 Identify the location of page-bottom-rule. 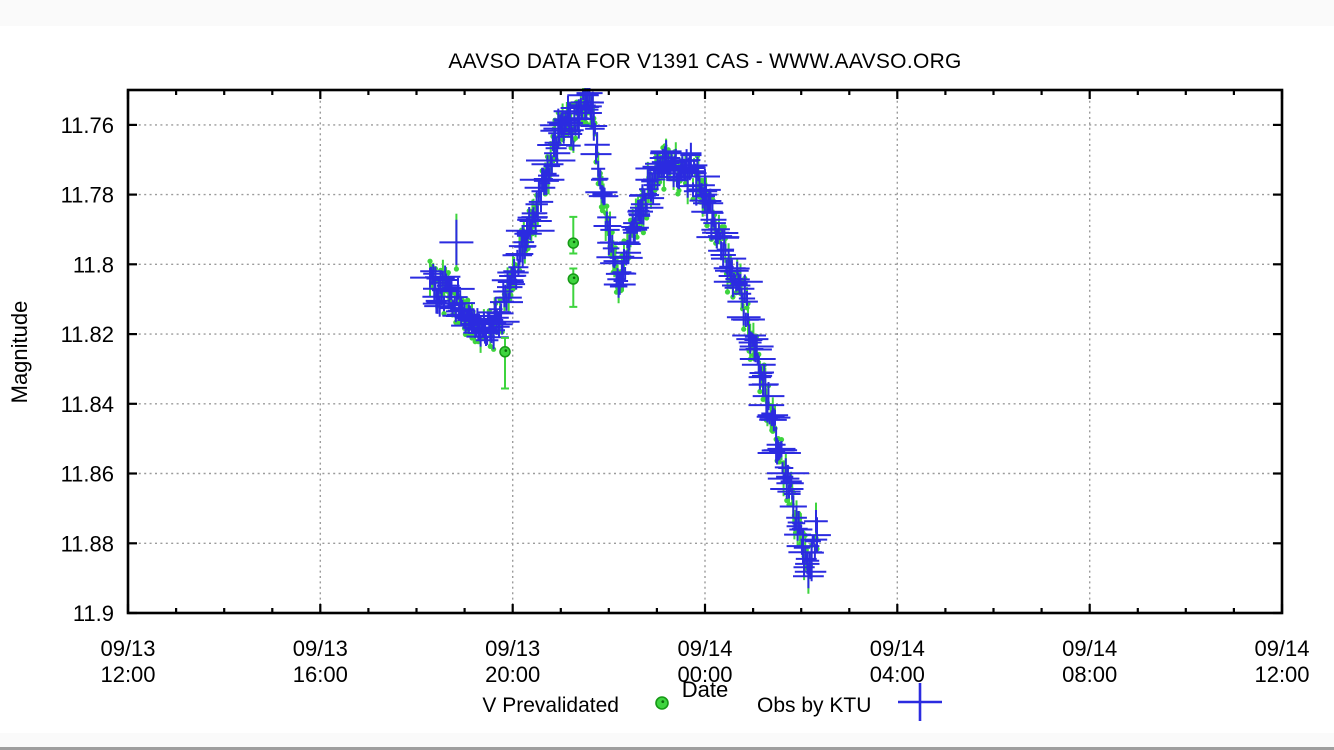
(667, 748).